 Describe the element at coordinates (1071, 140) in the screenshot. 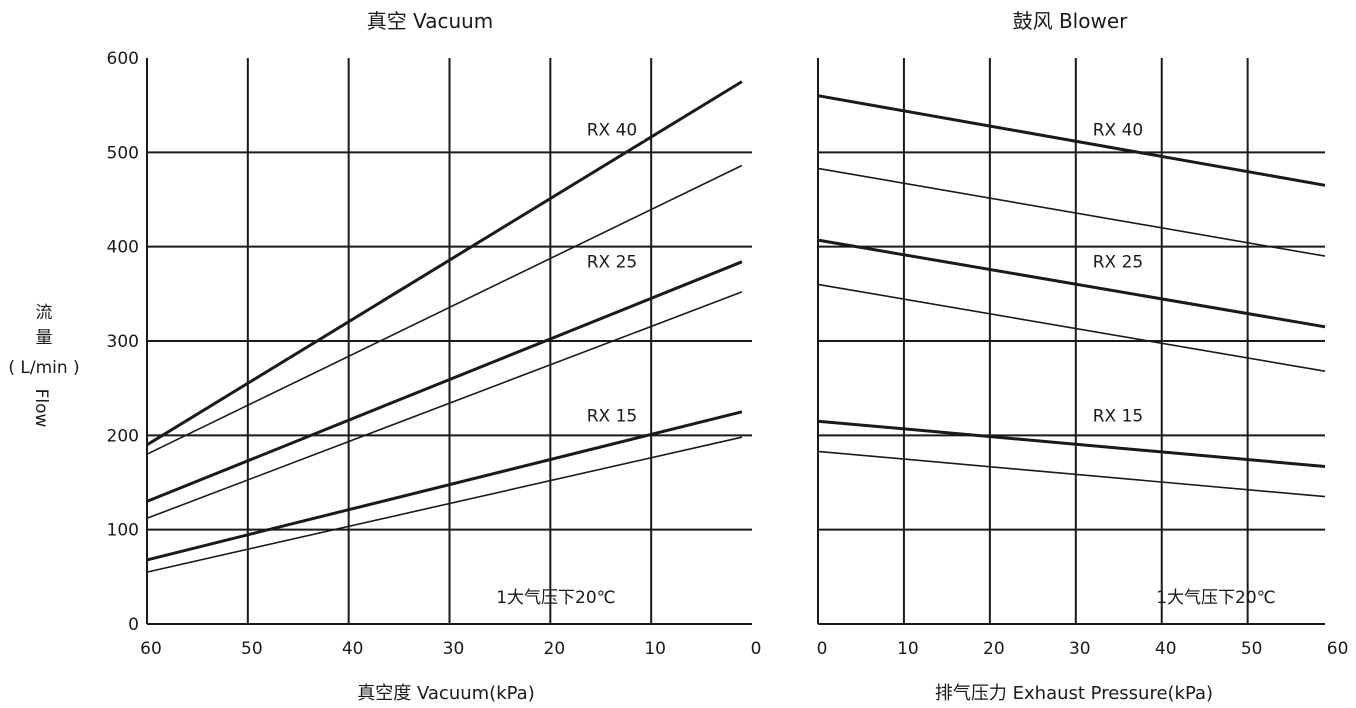

I see `blower-series-line-rx40-bold` at that location.